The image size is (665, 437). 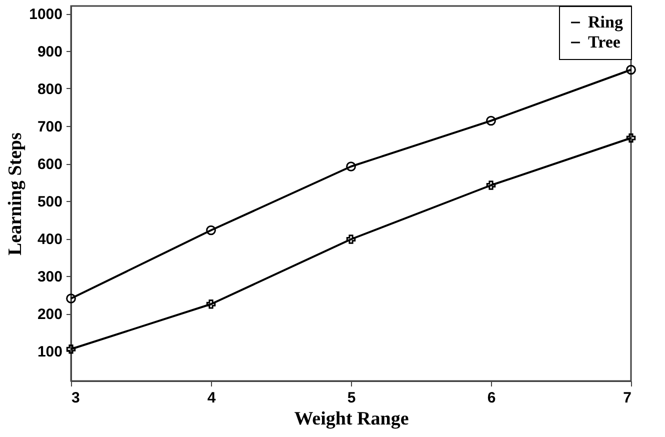 I want to click on legend-label: Tree, so click(x=604, y=42).